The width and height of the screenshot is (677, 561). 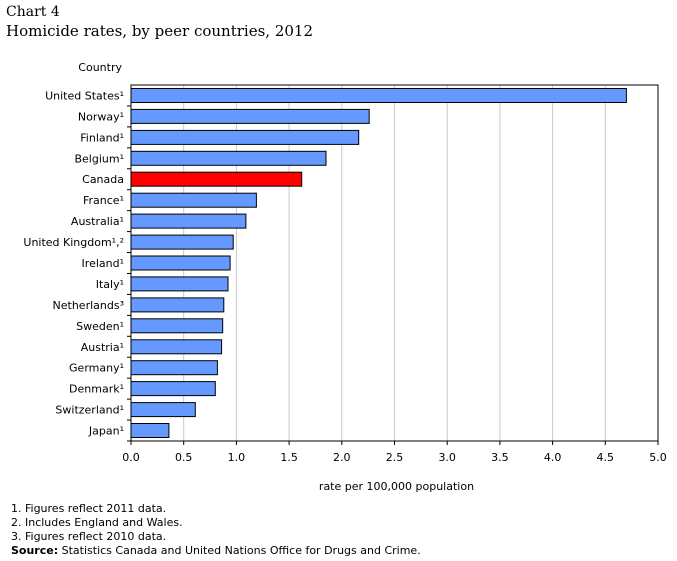 I want to click on x-tick-label: 0.5, so click(x=184, y=457).